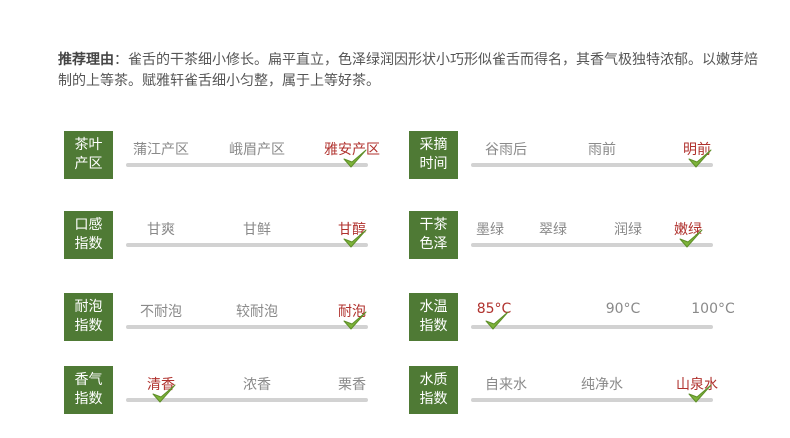  I want to click on recommendation-colon: ：, so click(121, 60).